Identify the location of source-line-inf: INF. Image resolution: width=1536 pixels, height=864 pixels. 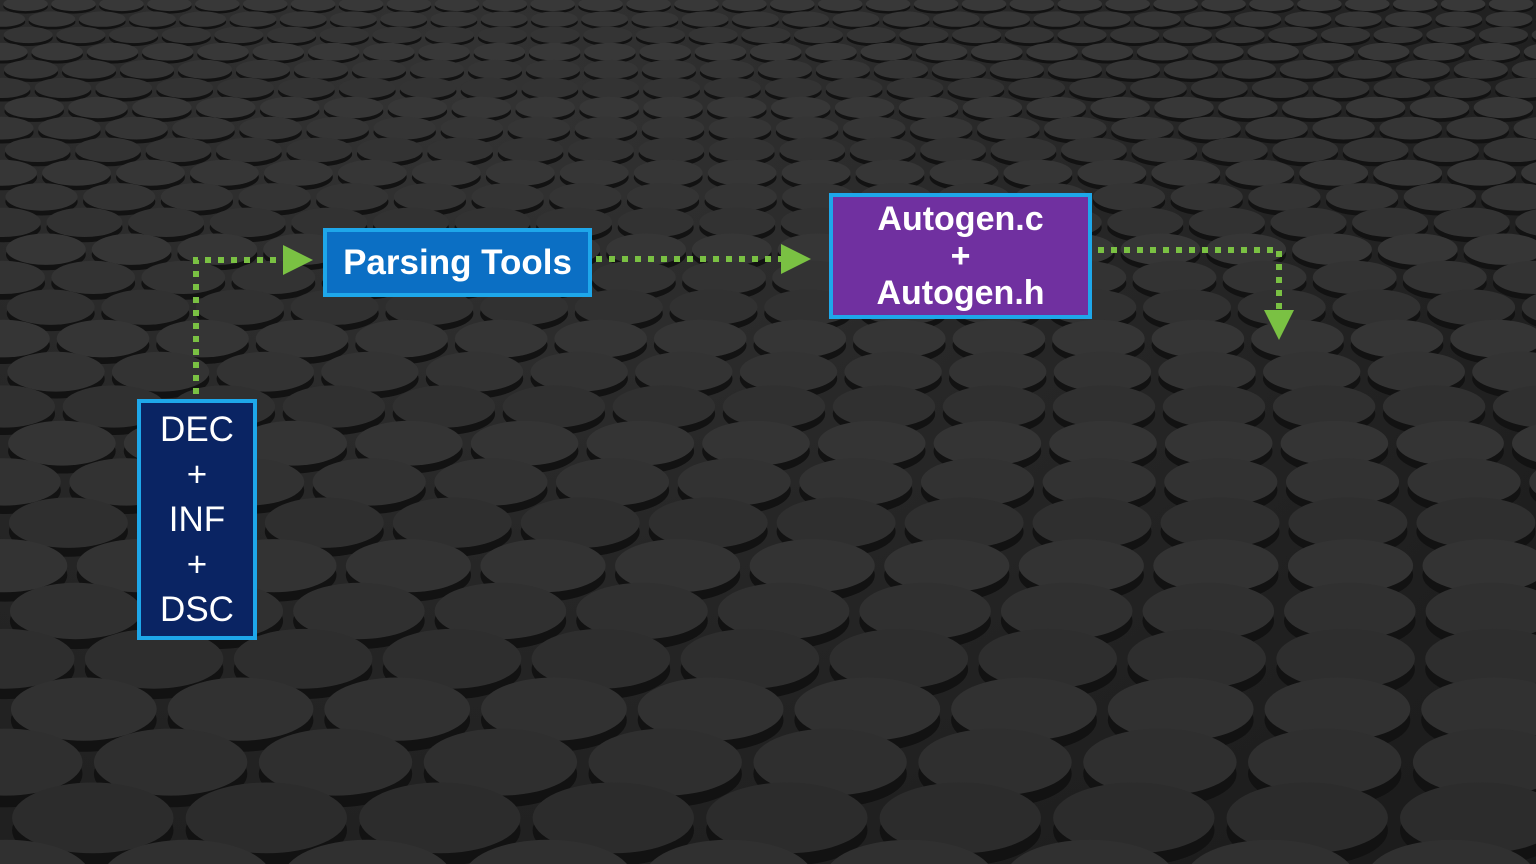
(197, 519).